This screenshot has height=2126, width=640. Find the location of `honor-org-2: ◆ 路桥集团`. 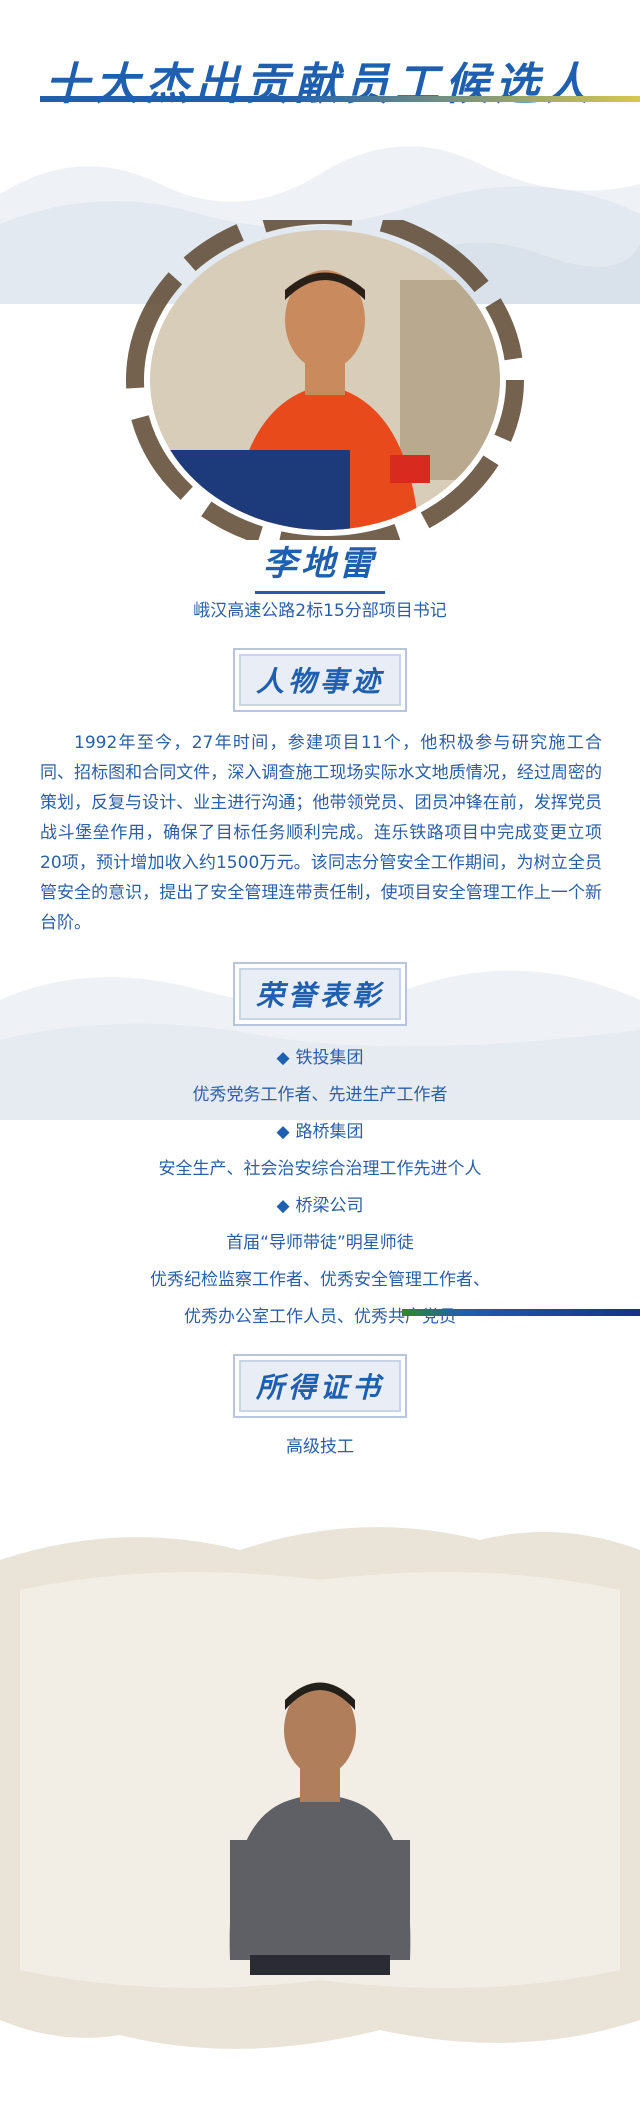

honor-org-2: ◆ 路桥集团 is located at coordinates (320, 1132).